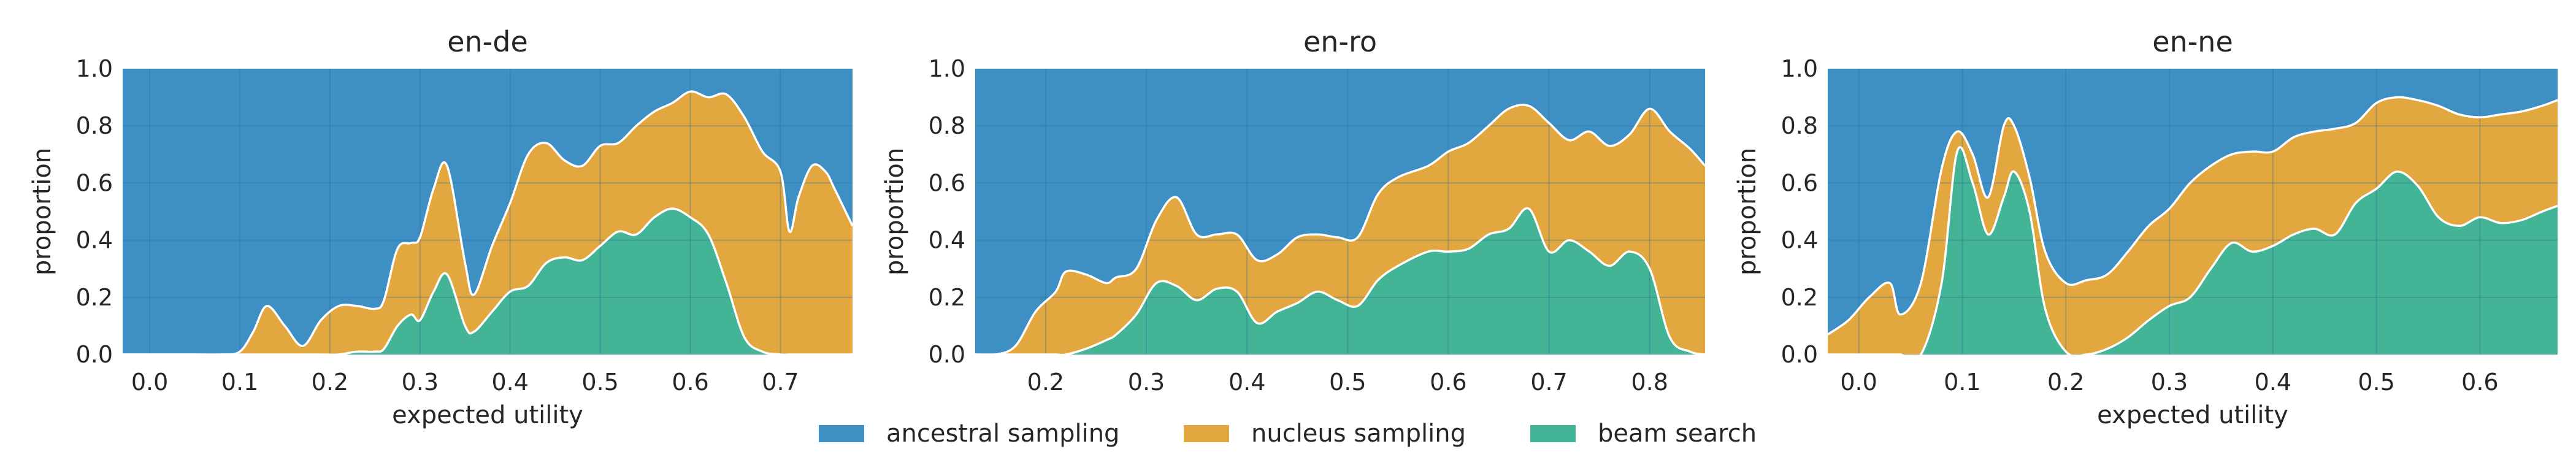 The image size is (2576, 460). I want to click on legend-swatch-beam, so click(1553, 433).